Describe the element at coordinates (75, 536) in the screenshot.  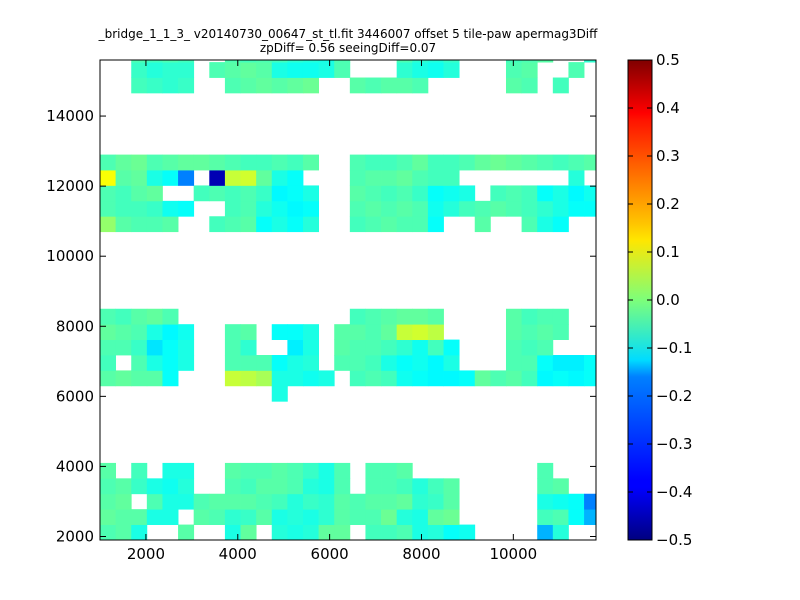
I see `y-tick-label: 2000` at that location.